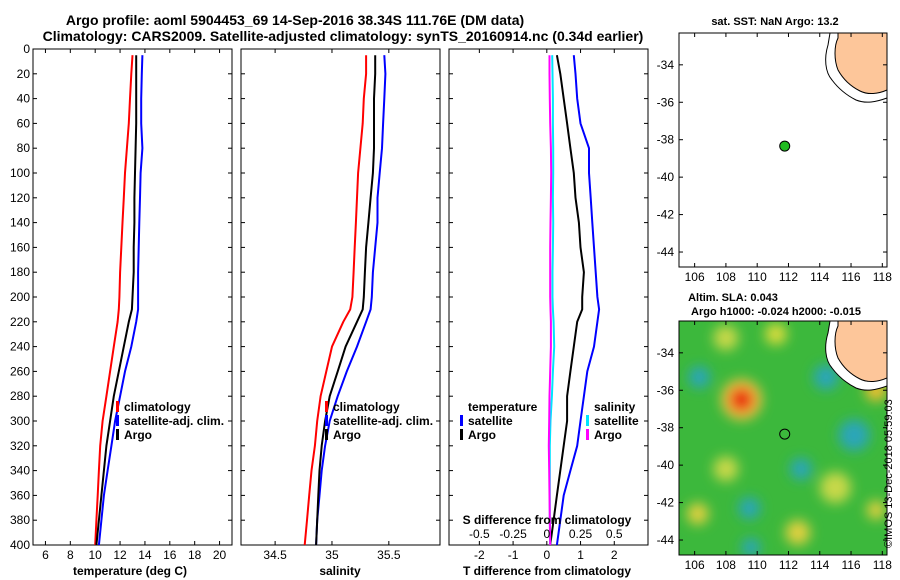 The image size is (900, 580). I want to click on legend-swatch-argo, so click(117, 434).